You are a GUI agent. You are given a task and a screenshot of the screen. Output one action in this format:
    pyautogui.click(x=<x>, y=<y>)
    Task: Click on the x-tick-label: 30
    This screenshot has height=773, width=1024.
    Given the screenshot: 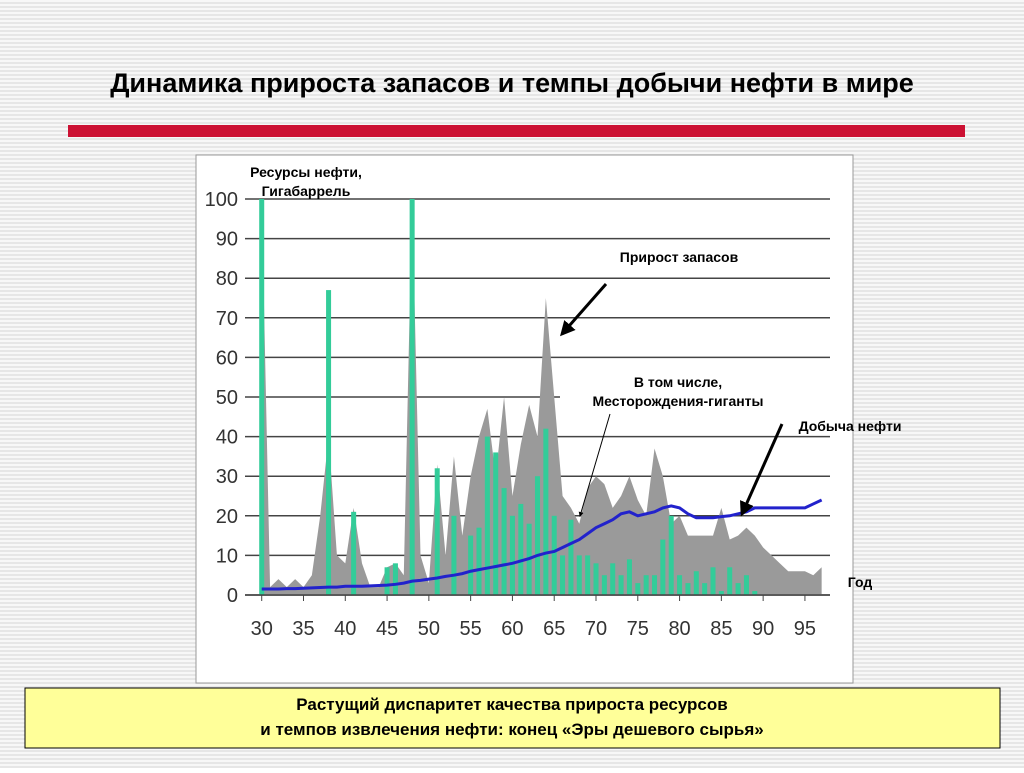 What is the action you would take?
    pyautogui.click(x=262, y=629)
    